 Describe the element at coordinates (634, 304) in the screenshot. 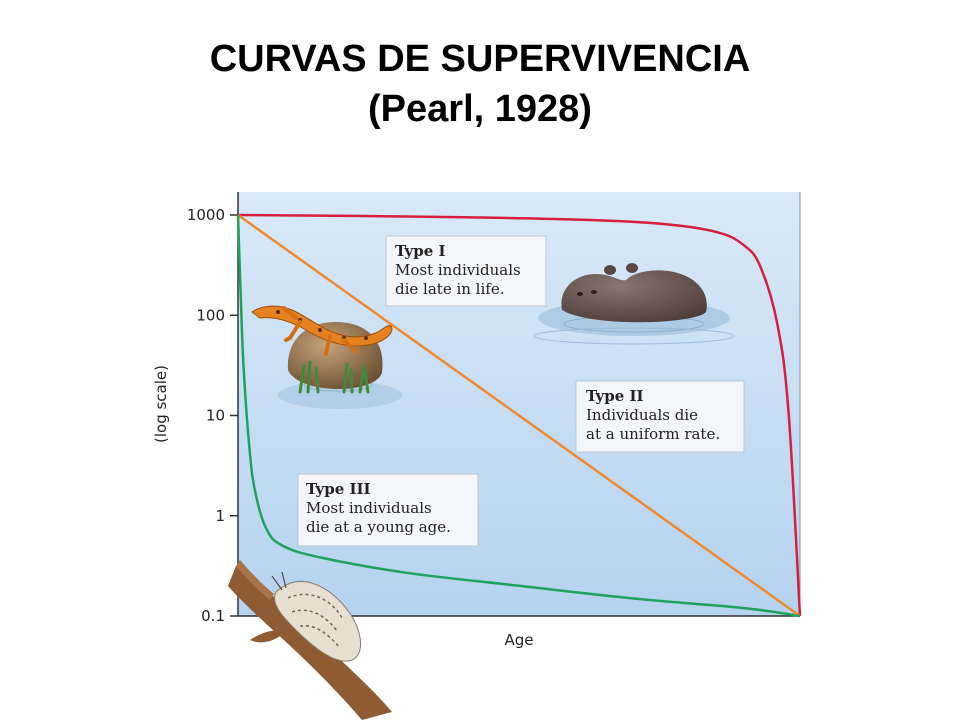

I see `hippo-in-water-illustration` at that location.